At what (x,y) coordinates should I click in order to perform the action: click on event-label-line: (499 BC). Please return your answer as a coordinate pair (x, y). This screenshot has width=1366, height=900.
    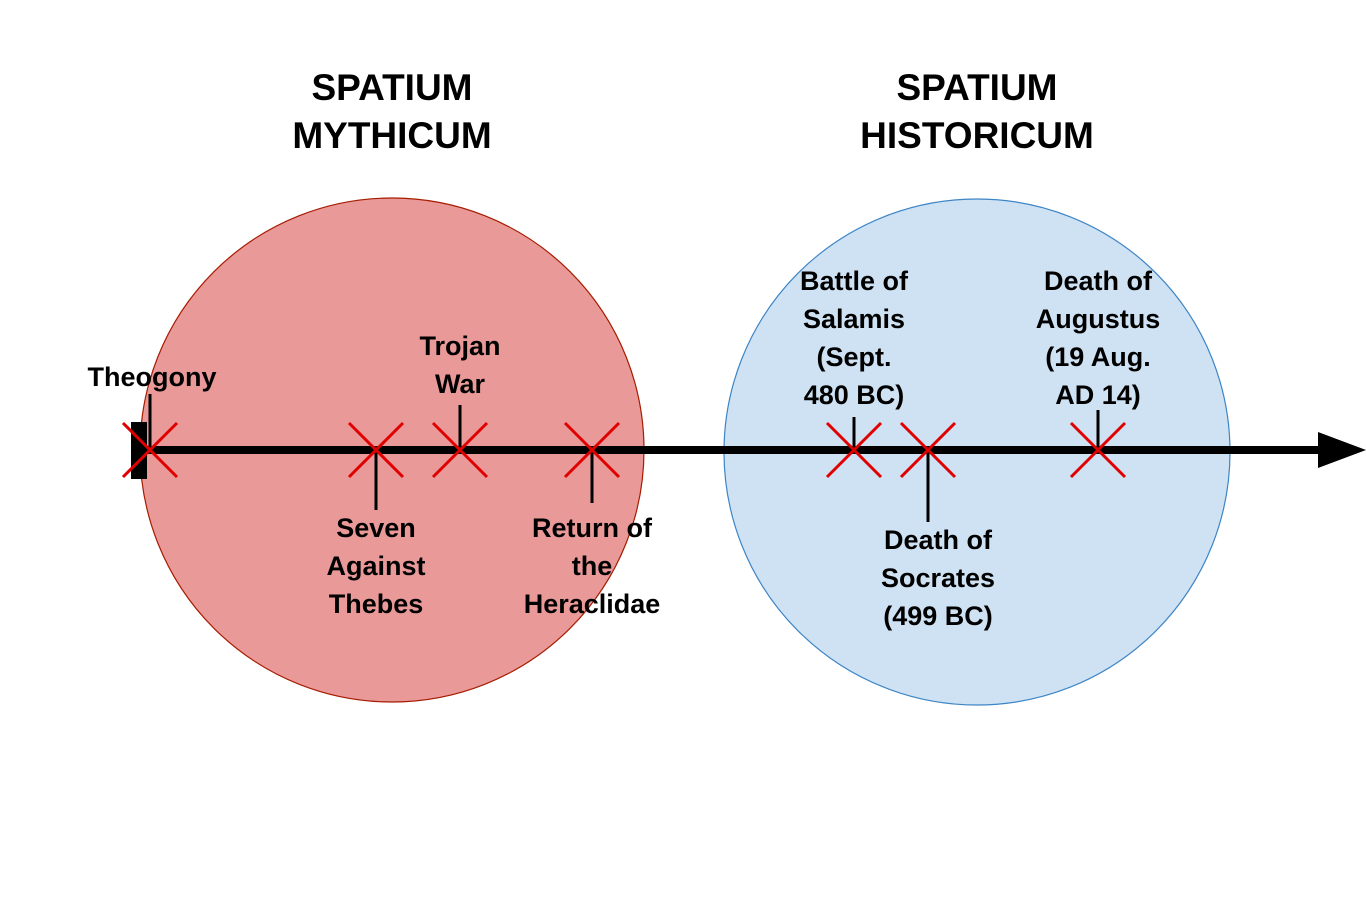
    Looking at the image, I should click on (938, 616).